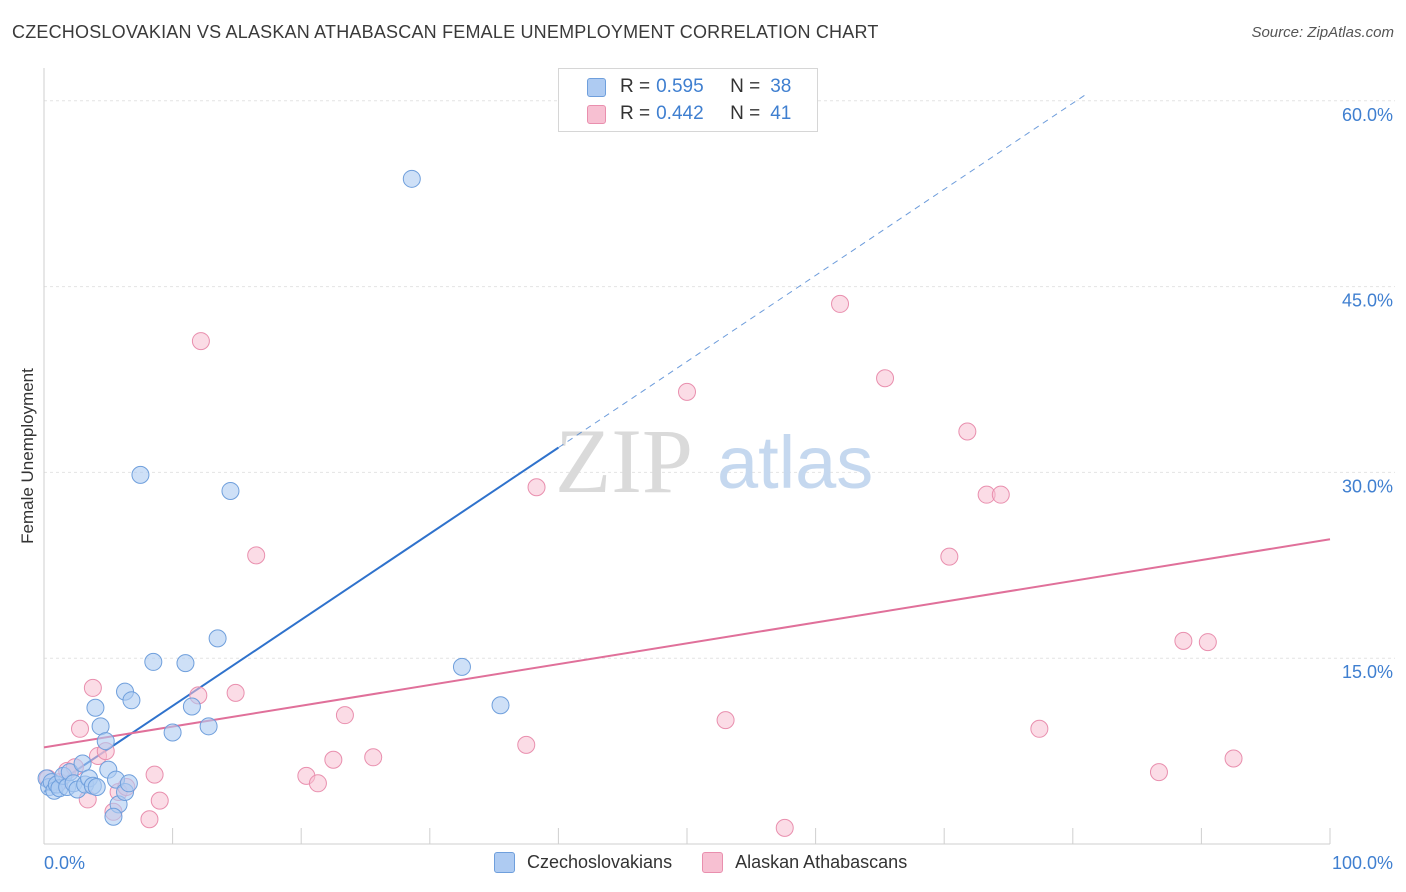 This screenshot has width=1406, height=892. I want to click on y-tick-label: 60.0%, so click(1367, 115).